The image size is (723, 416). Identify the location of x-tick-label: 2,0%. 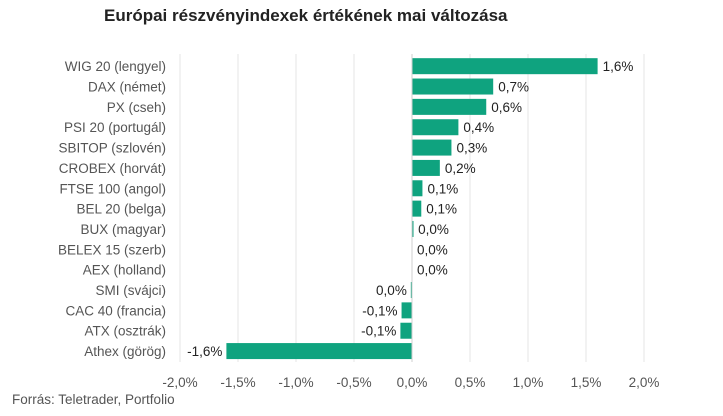
(644, 382).